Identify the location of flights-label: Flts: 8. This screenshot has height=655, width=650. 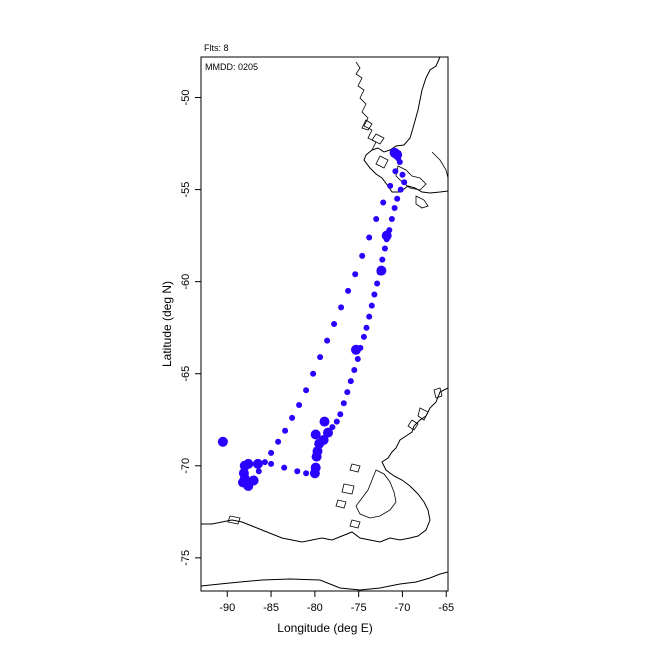
(216, 48).